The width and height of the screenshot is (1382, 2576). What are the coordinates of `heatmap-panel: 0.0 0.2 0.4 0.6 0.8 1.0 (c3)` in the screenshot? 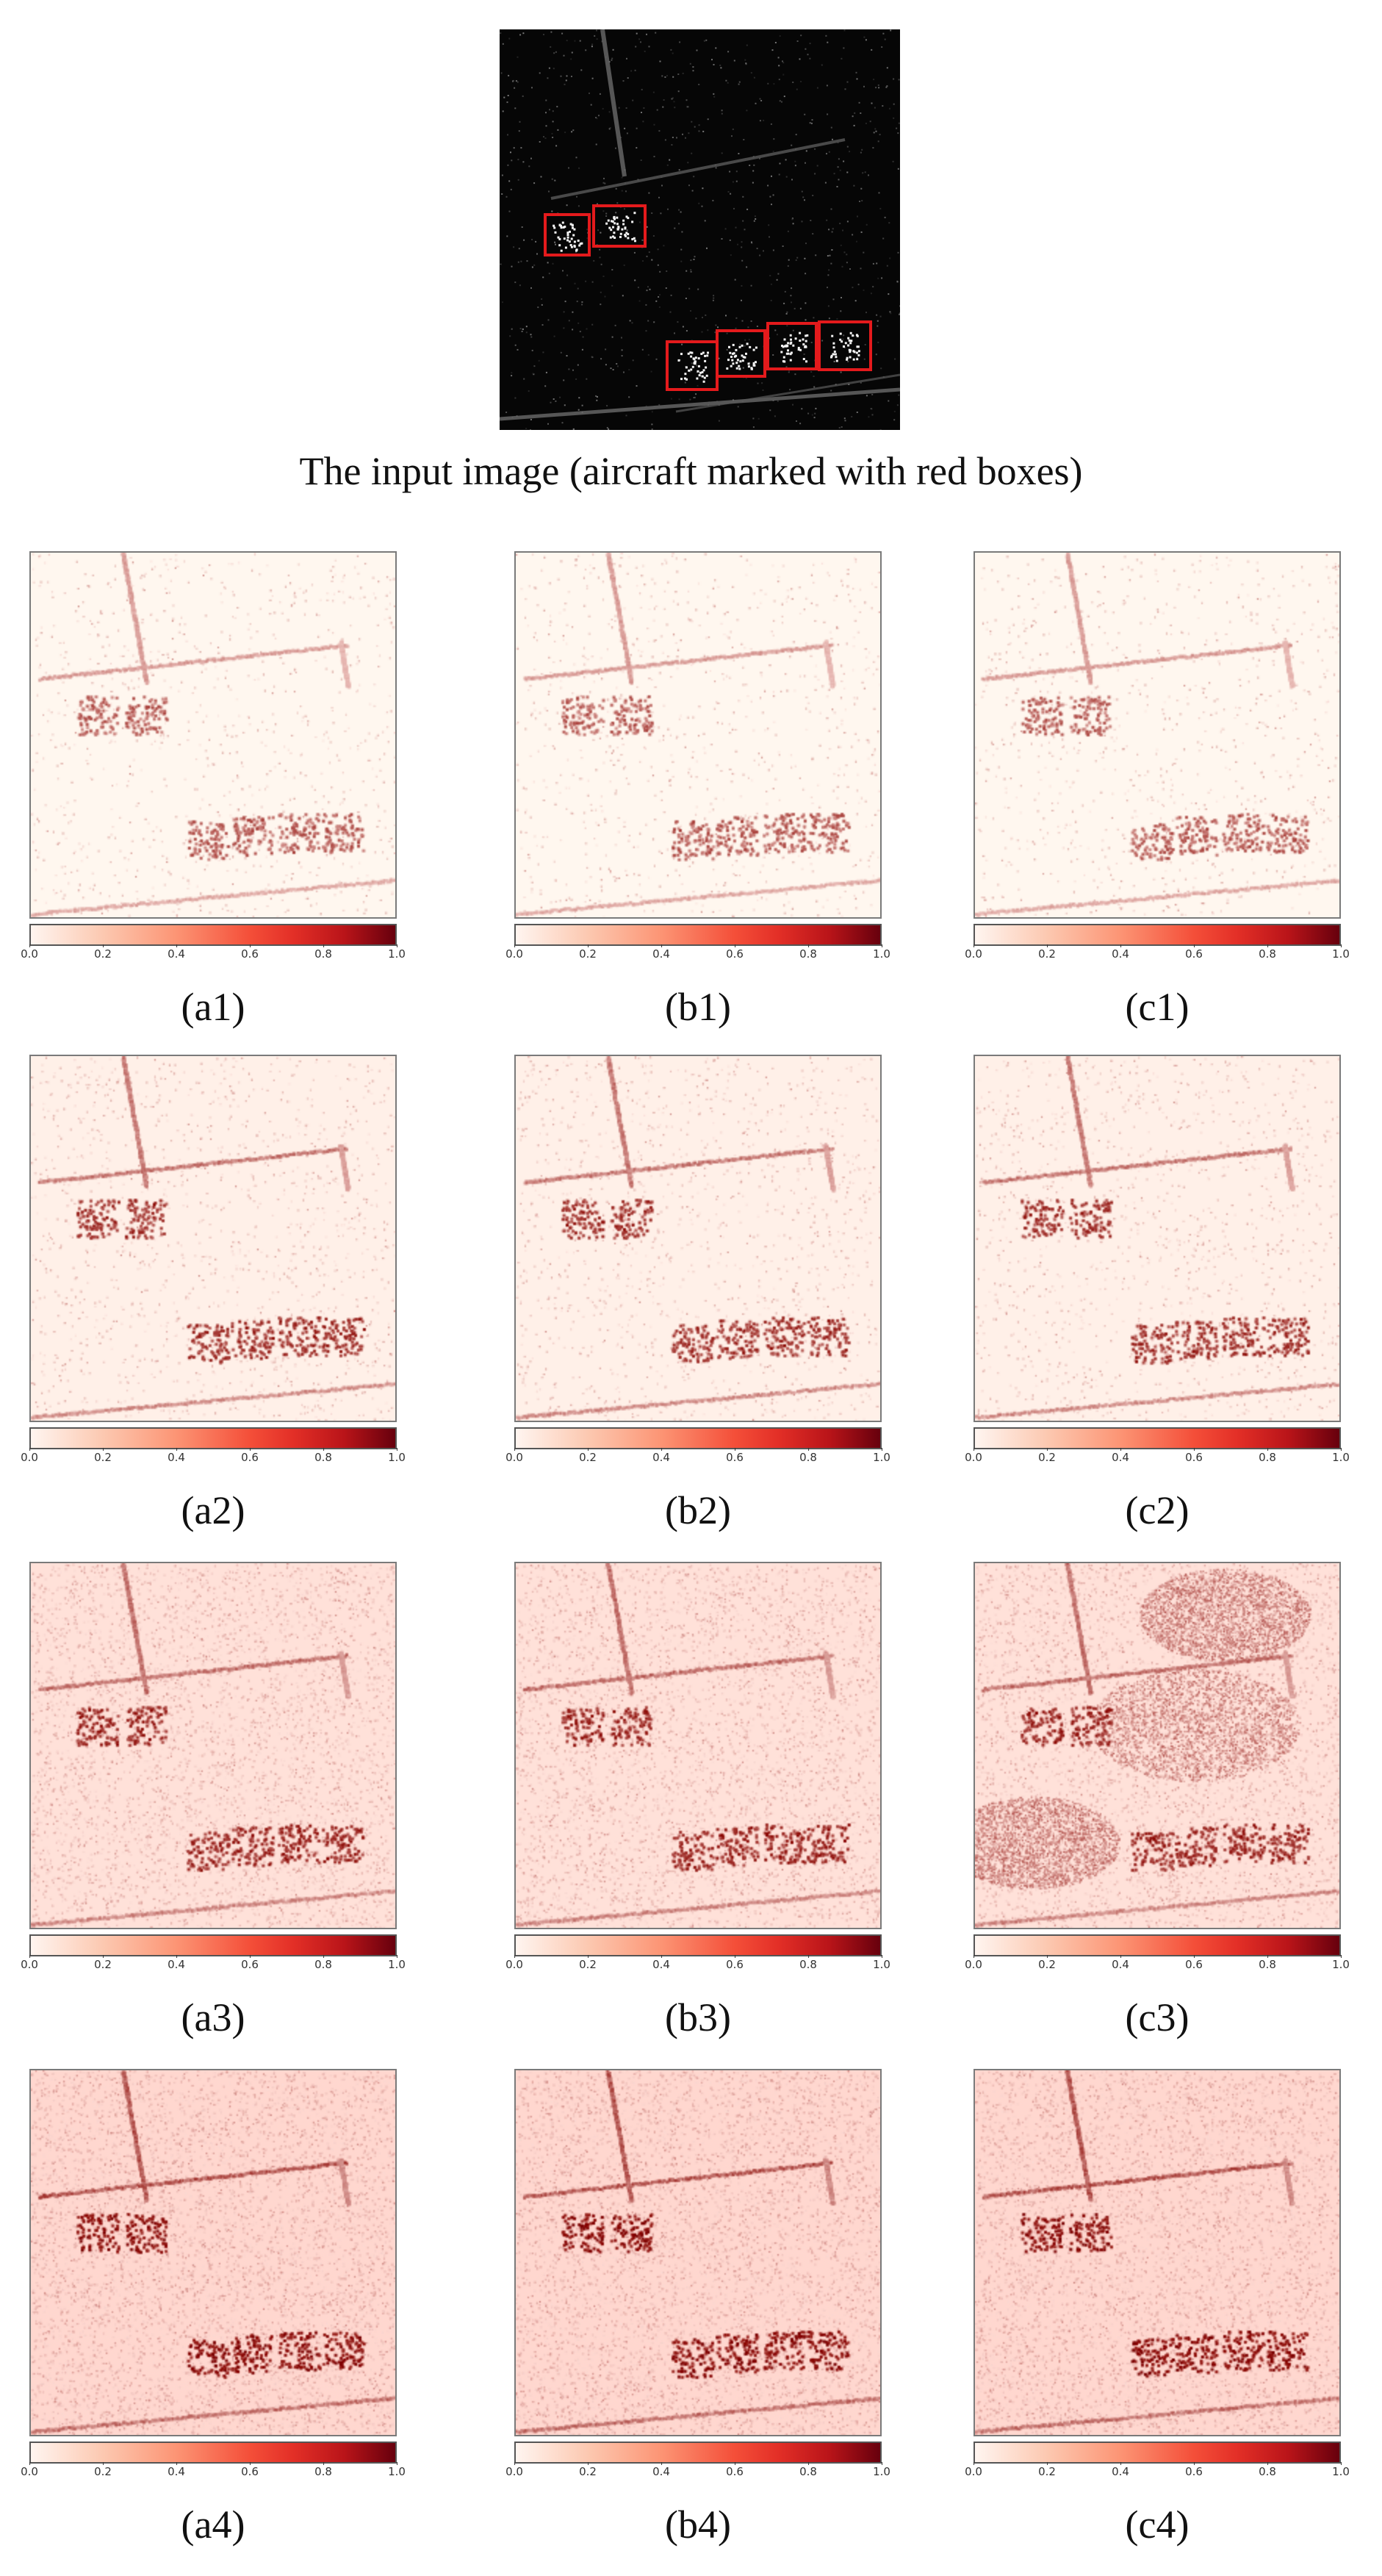 It's located at (1157, 1800).